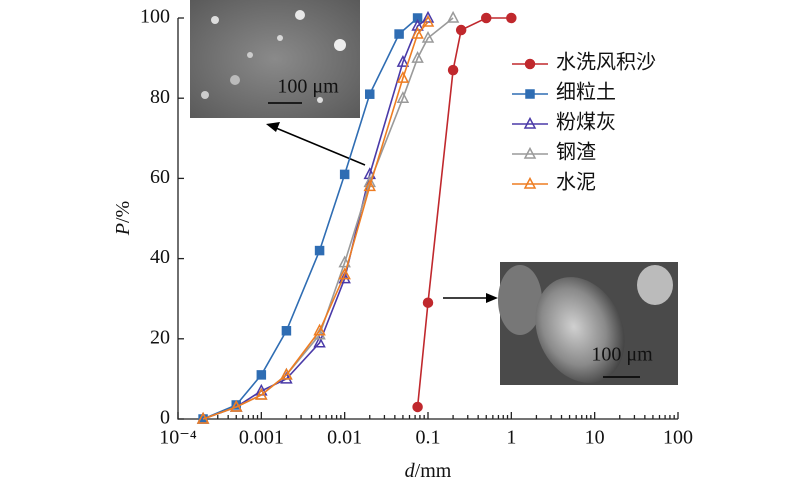 The height and width of the screenshot is (489, 800). What do you see at coordinates (588, 323) in the screenshot?
I see `inset-image-sand` at bounding box center [588, 323].